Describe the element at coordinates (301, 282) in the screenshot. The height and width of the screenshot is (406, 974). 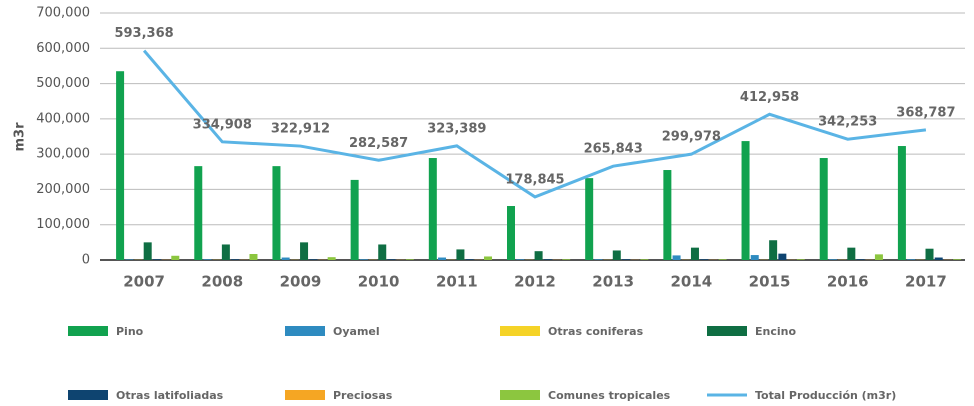
I see `x-tick-label: 2009` at that location.